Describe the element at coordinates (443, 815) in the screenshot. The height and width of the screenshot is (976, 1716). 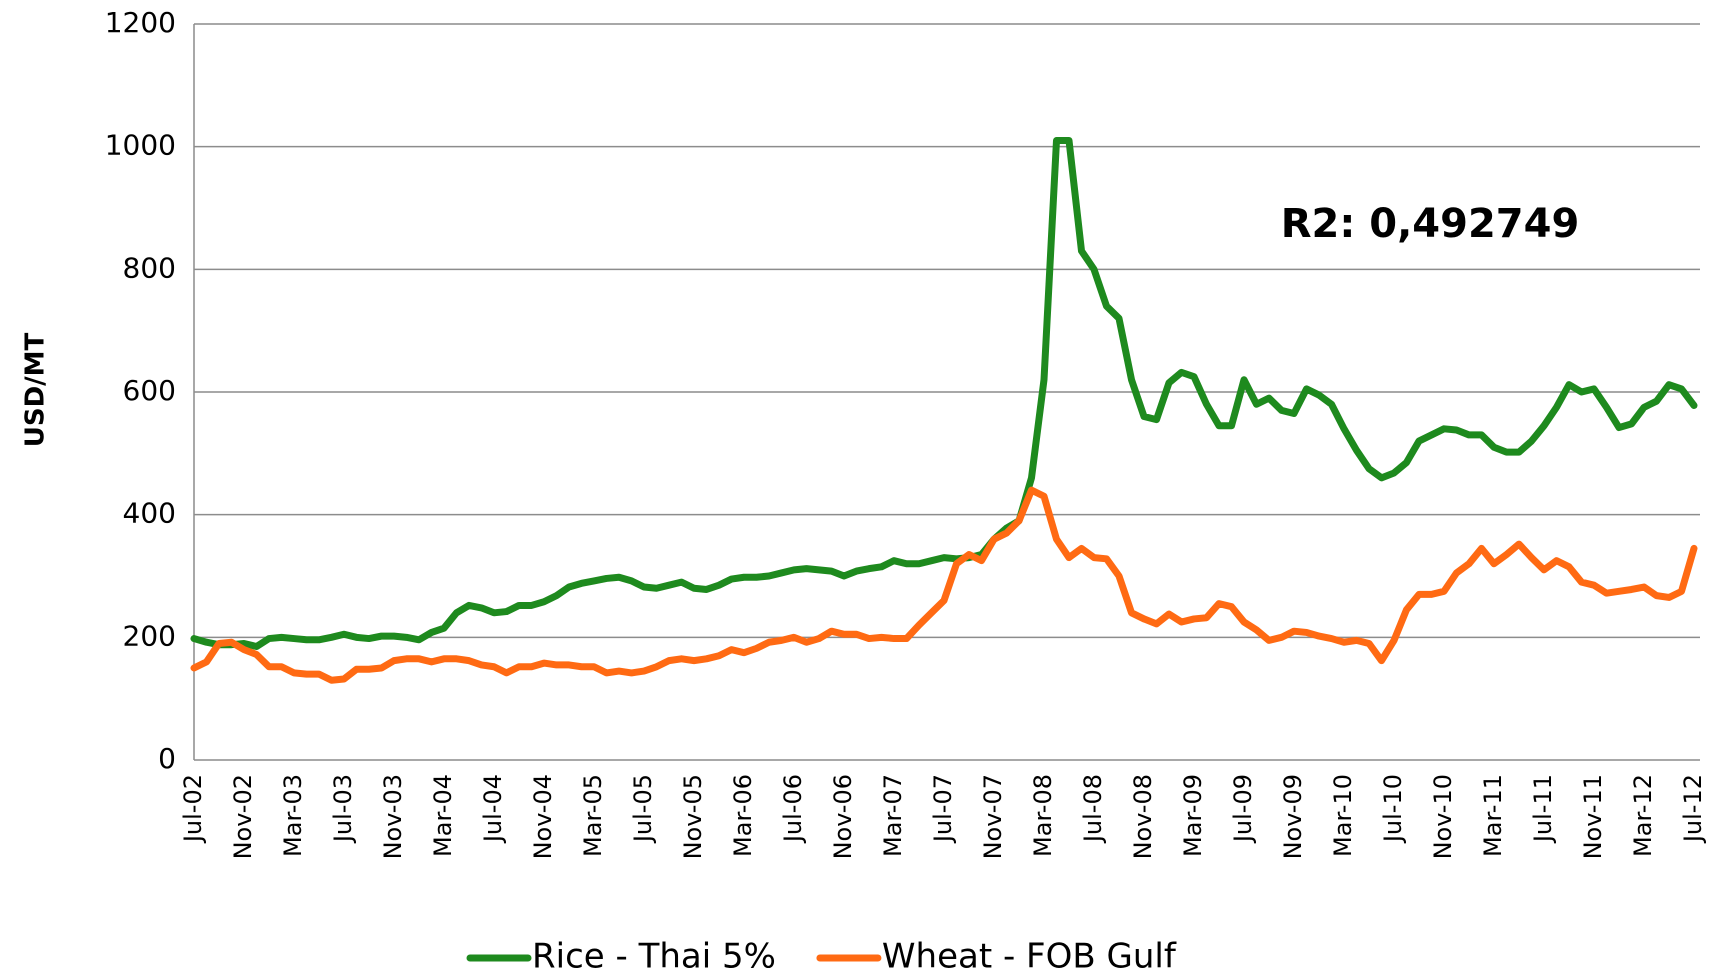
I see `x-tick-label: Mar-04` at that location.